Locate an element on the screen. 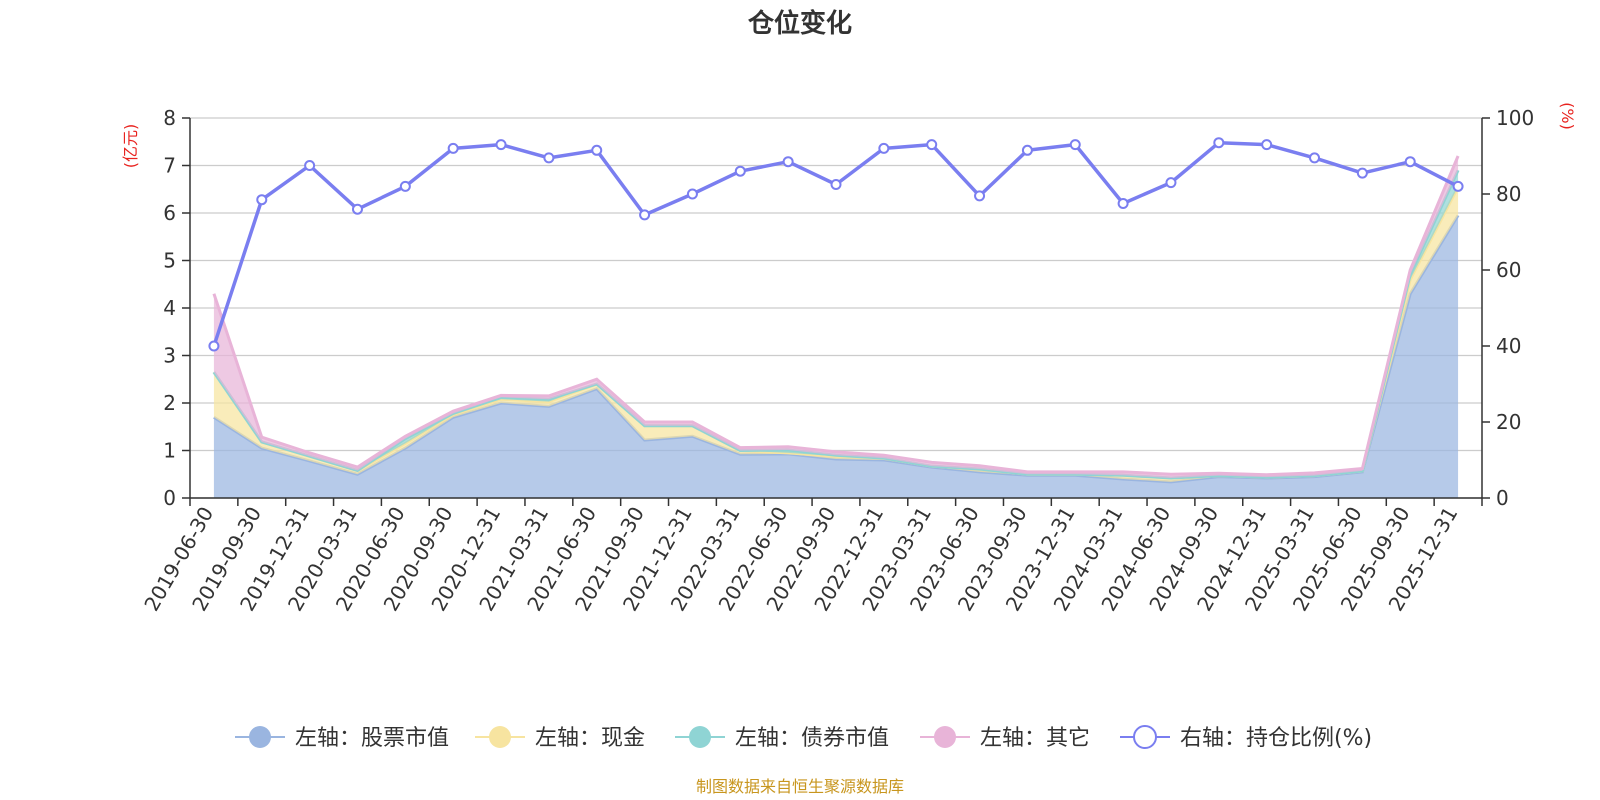 Image resolution: width=1600 pixels, height=800 pixels. y-left-tick-label: 5 is located at coordinates (169, 261).